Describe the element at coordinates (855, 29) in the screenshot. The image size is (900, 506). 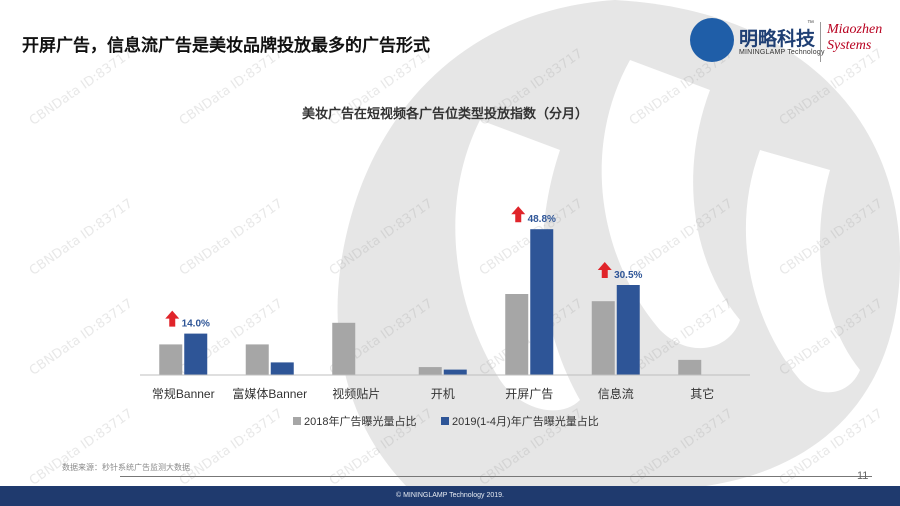
I see `partner-logo-line1: Miaozhen` at that location.